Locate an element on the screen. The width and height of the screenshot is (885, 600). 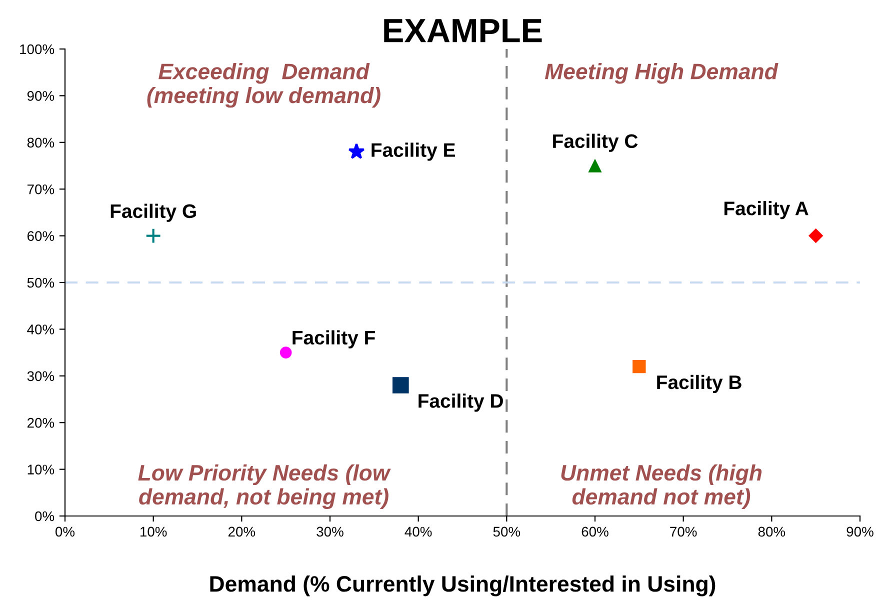
series-label: Facility E is located at coordinates (414, 151).